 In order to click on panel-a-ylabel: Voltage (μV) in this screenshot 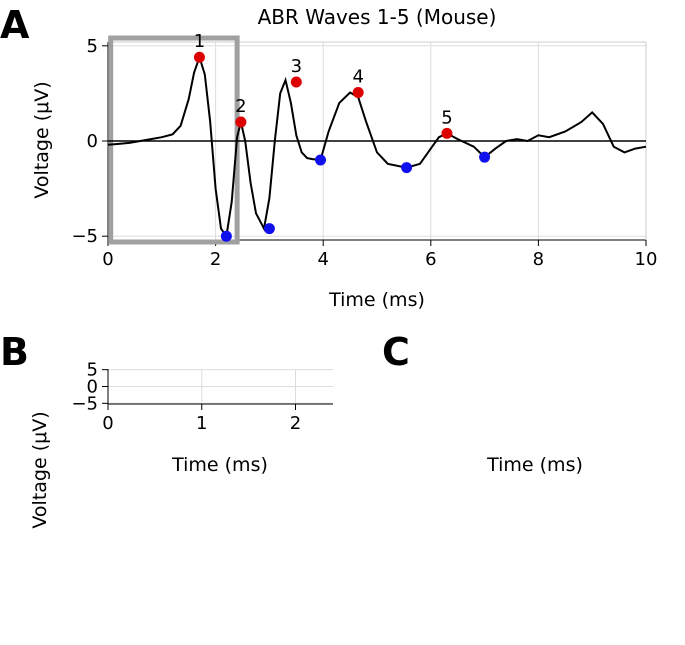, I will do `click(42, 139)`.